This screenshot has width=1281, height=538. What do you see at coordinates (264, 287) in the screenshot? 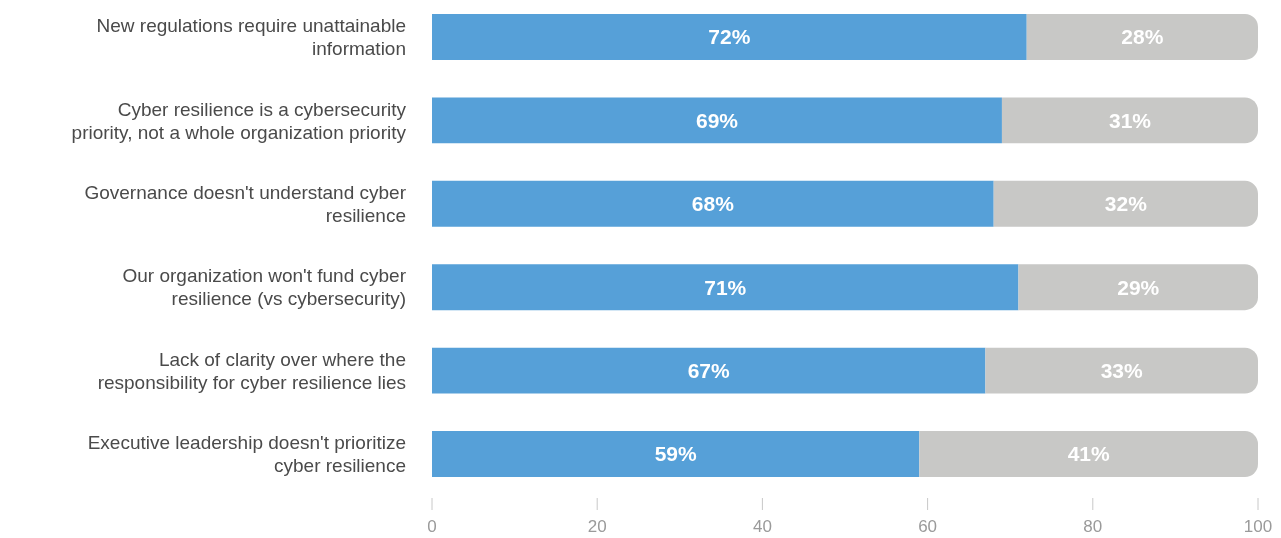
I see `y-tick-label: Our organization won't fund cyber resilience (vs cybersecurity)` at bounding box center [264, 287].